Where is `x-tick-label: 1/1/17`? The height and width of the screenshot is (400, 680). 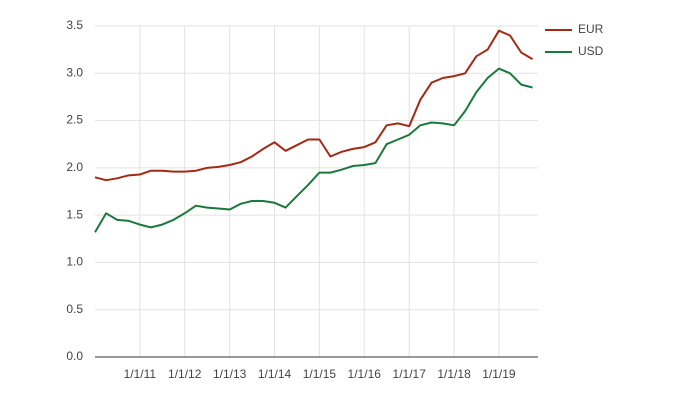 x-tick-label: 1/1/17 is located at coordinates (410, 374).